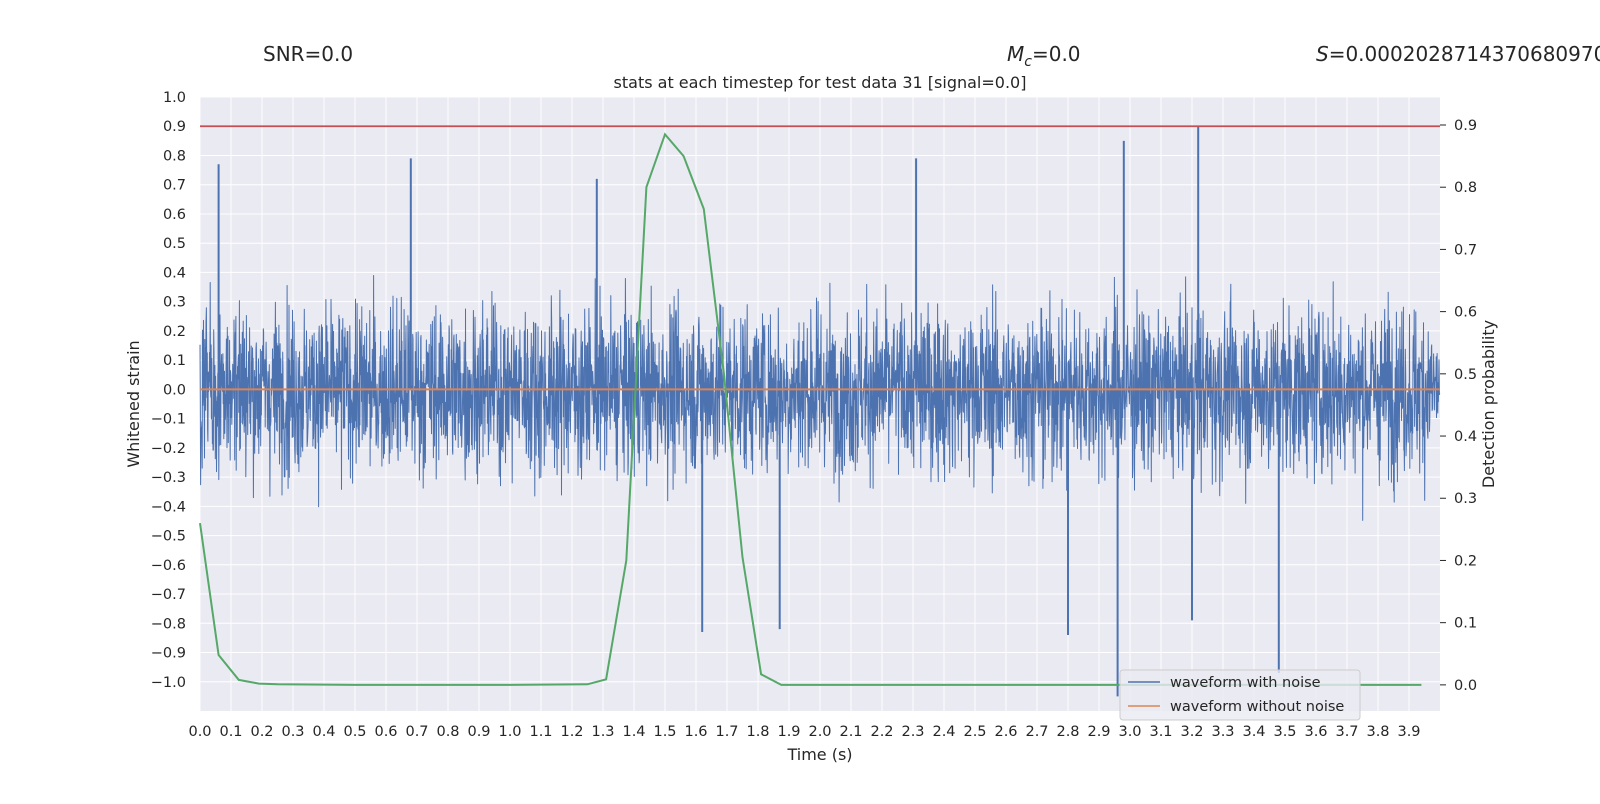 This screenshot has height=804, width=1600. What do you see at coordinates (1015, 54) in the screenshot?
I see `chirp-mass-symbol: M` at bounding box center [1015, 54].